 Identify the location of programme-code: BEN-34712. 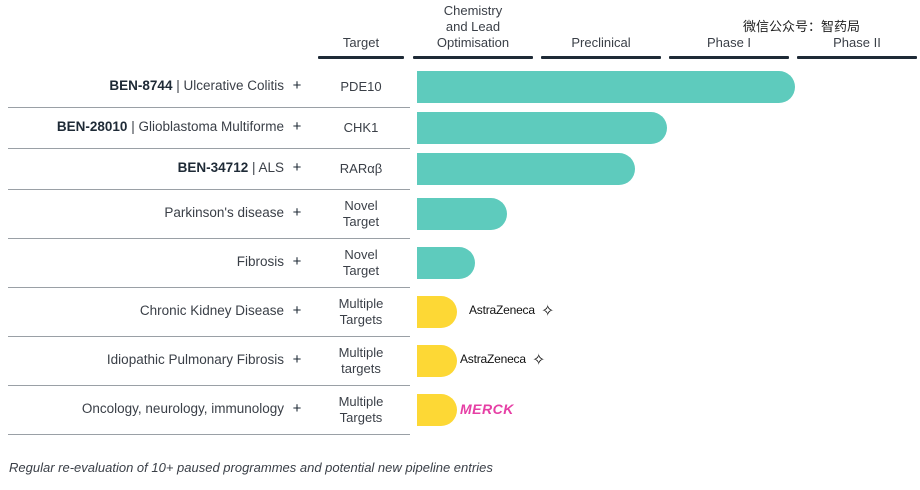
(213, 167).